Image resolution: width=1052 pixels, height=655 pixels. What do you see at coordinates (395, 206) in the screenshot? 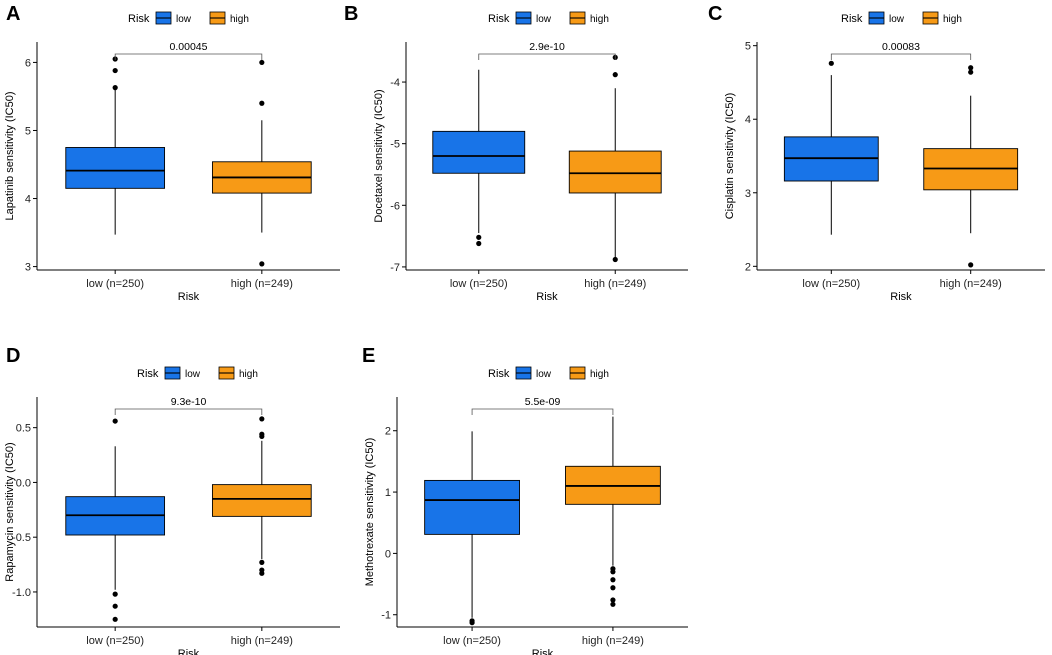
I see `y-tick-label: -6` at bounding box center [395, 206].